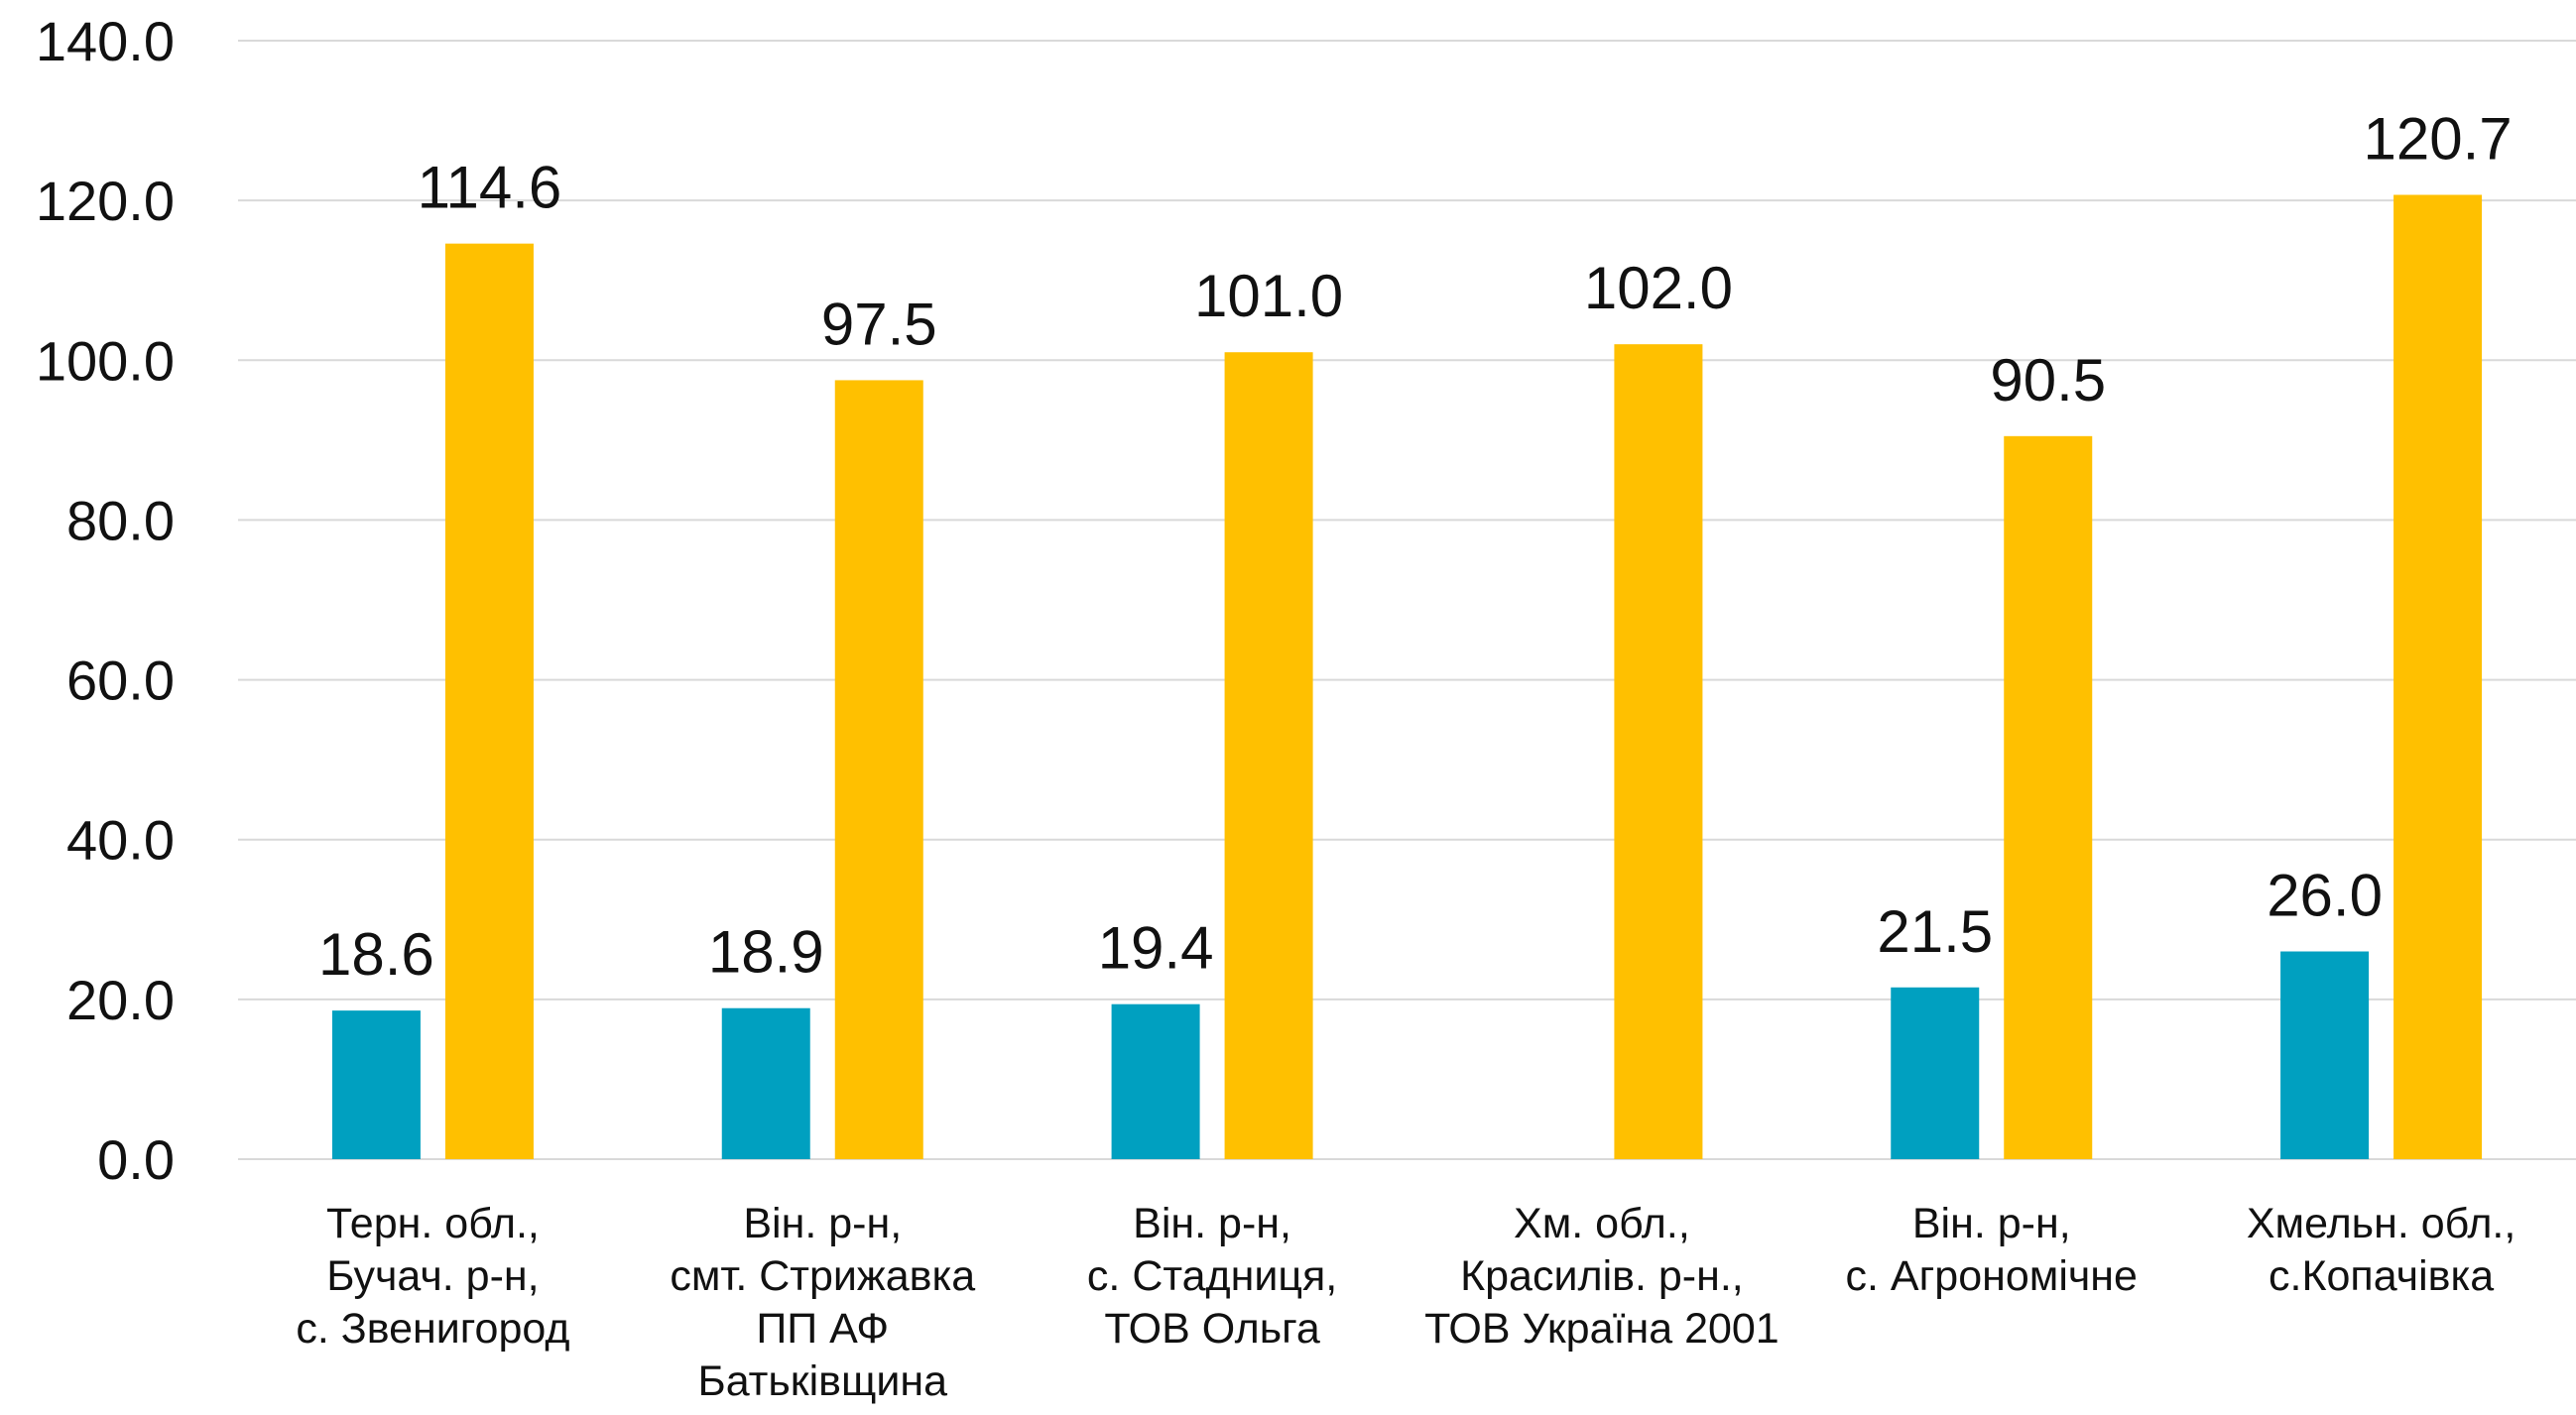 The height and width of the screenshot is (1415, 2576). I want to click on x-tick-label: Він. р-н, с. Агрономічне, so click(1992, 1250).